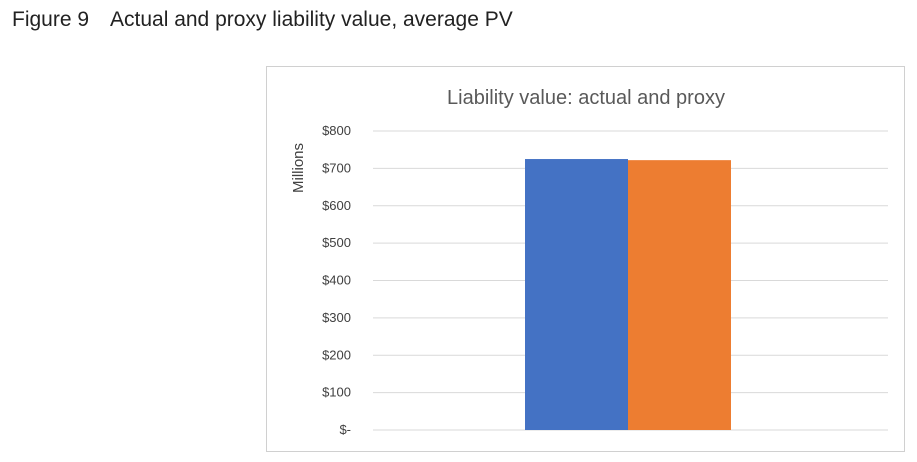 The image size is (917, 462). I want to click on y-tick-label: $100, so click(336, 392).